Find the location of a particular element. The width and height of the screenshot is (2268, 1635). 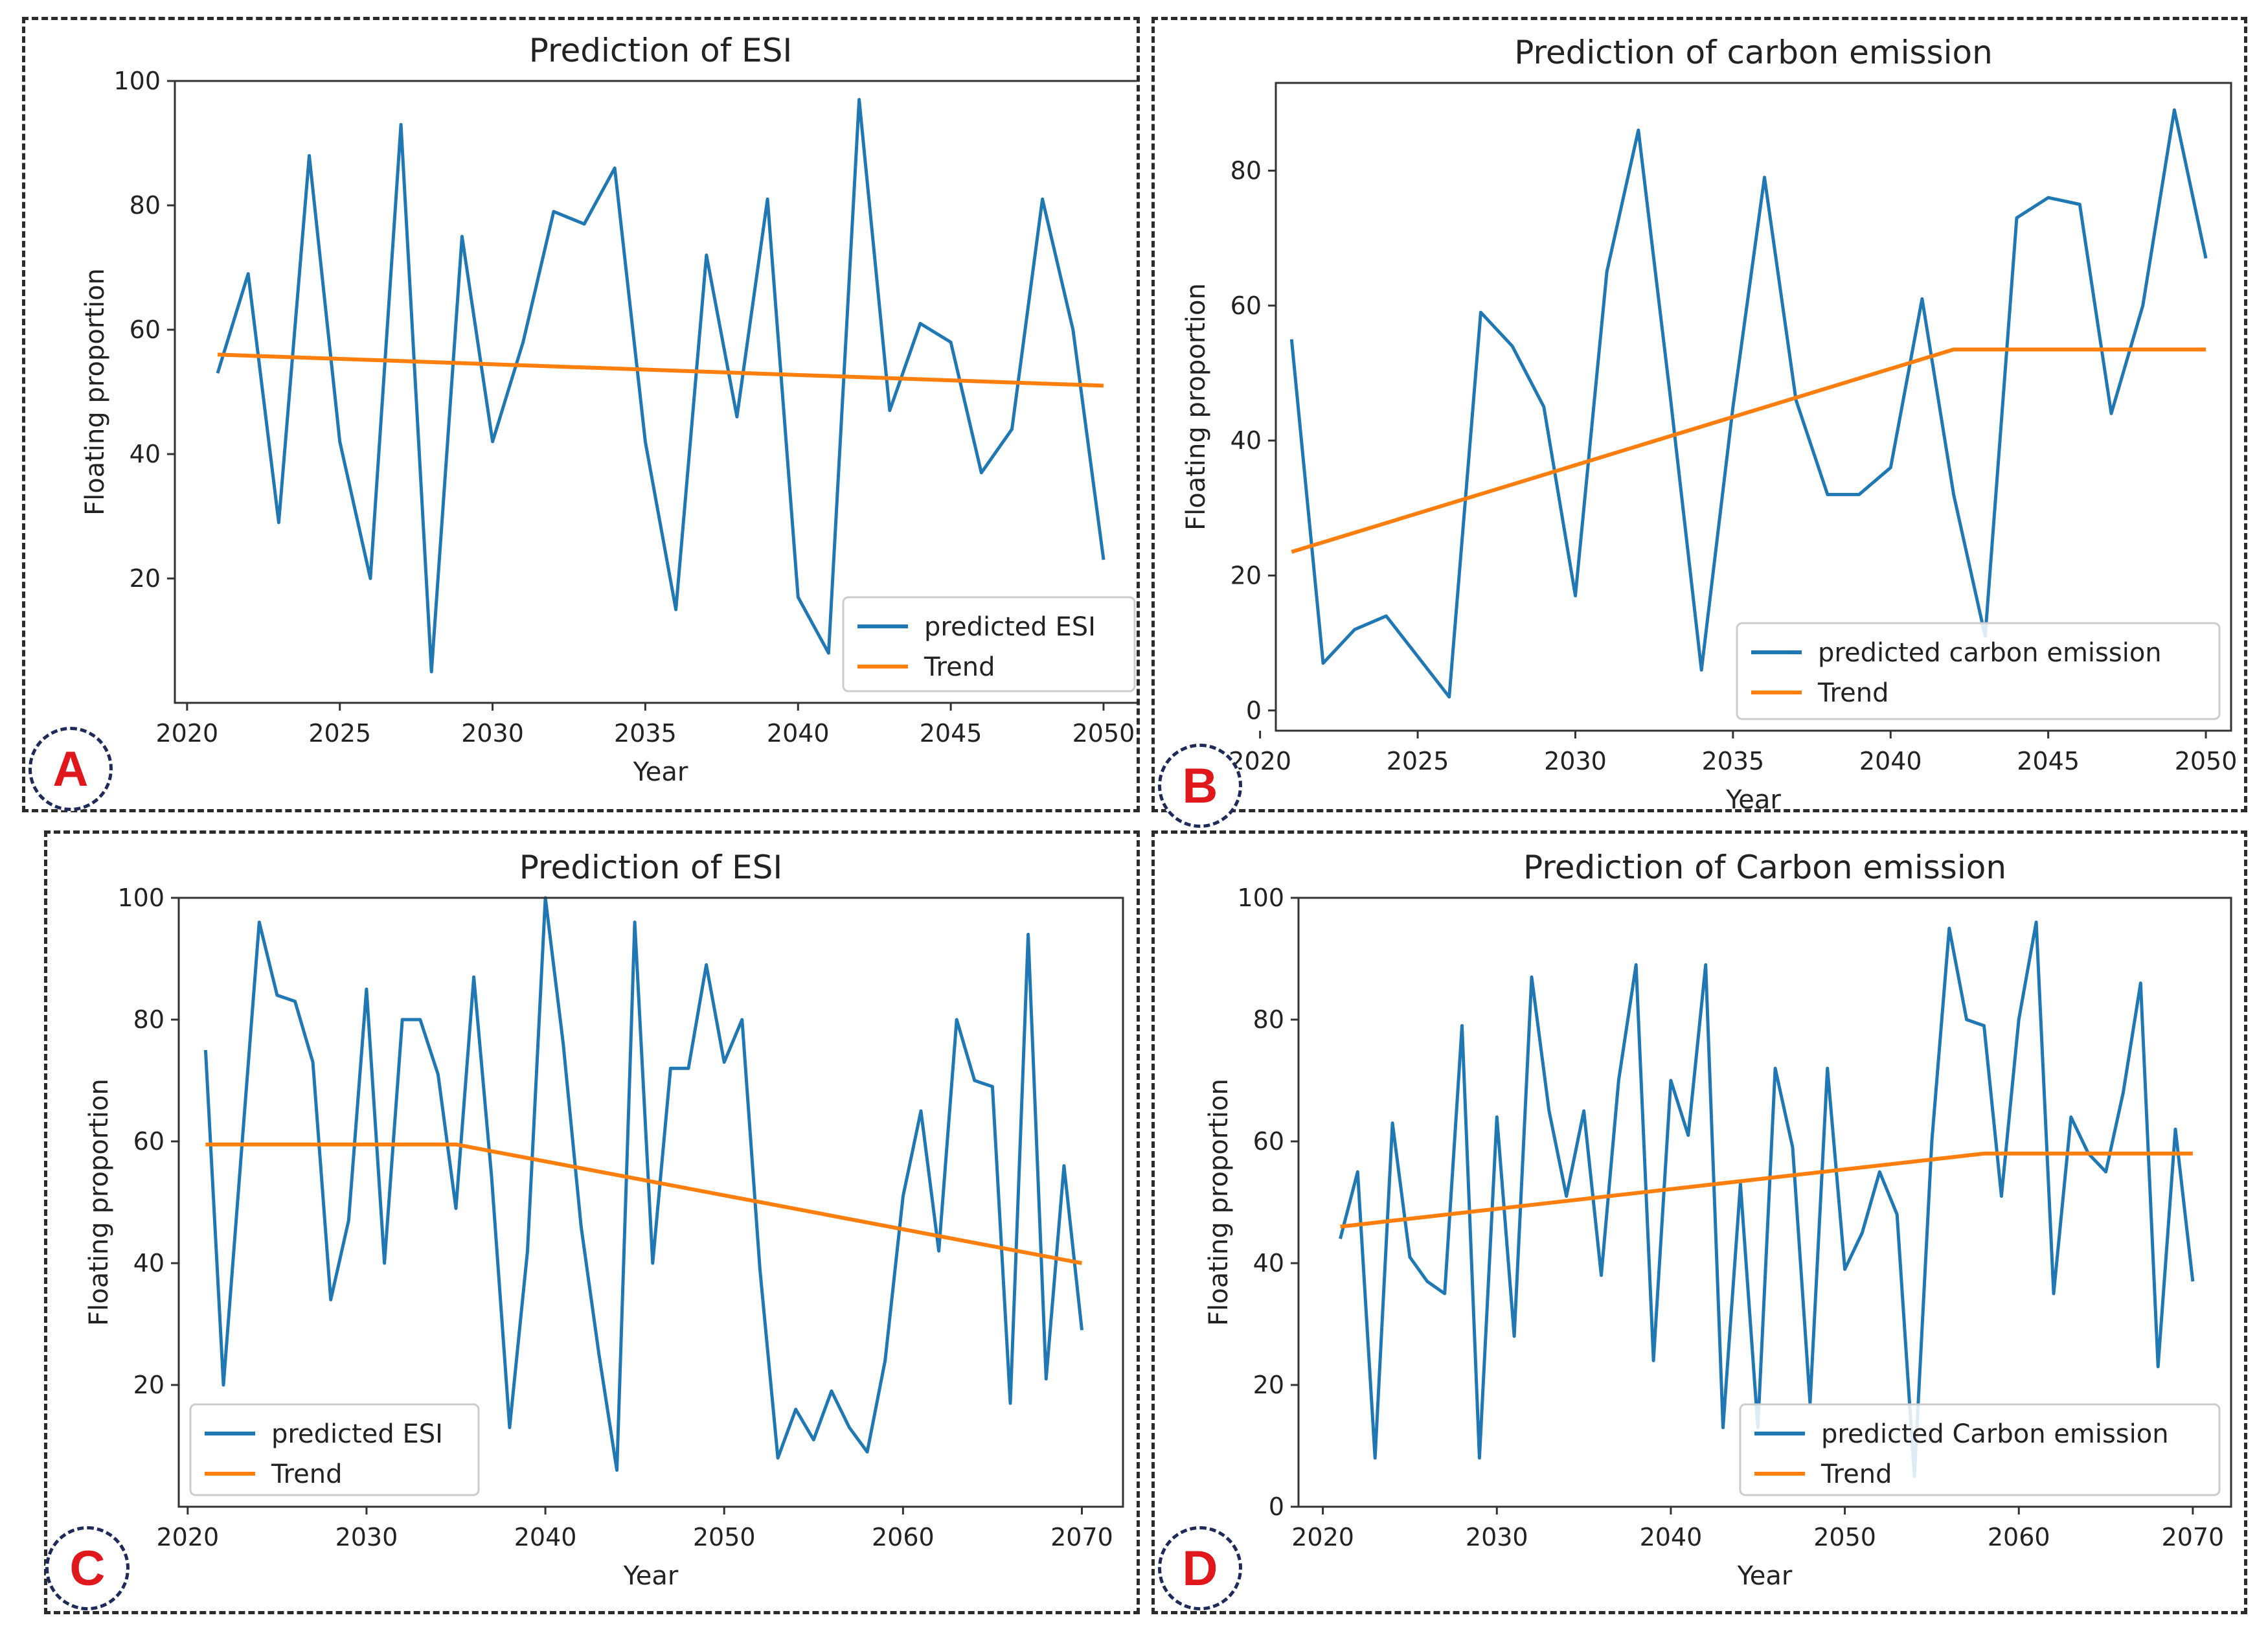

panel-label-a: A is located at coordinates (70, 769).